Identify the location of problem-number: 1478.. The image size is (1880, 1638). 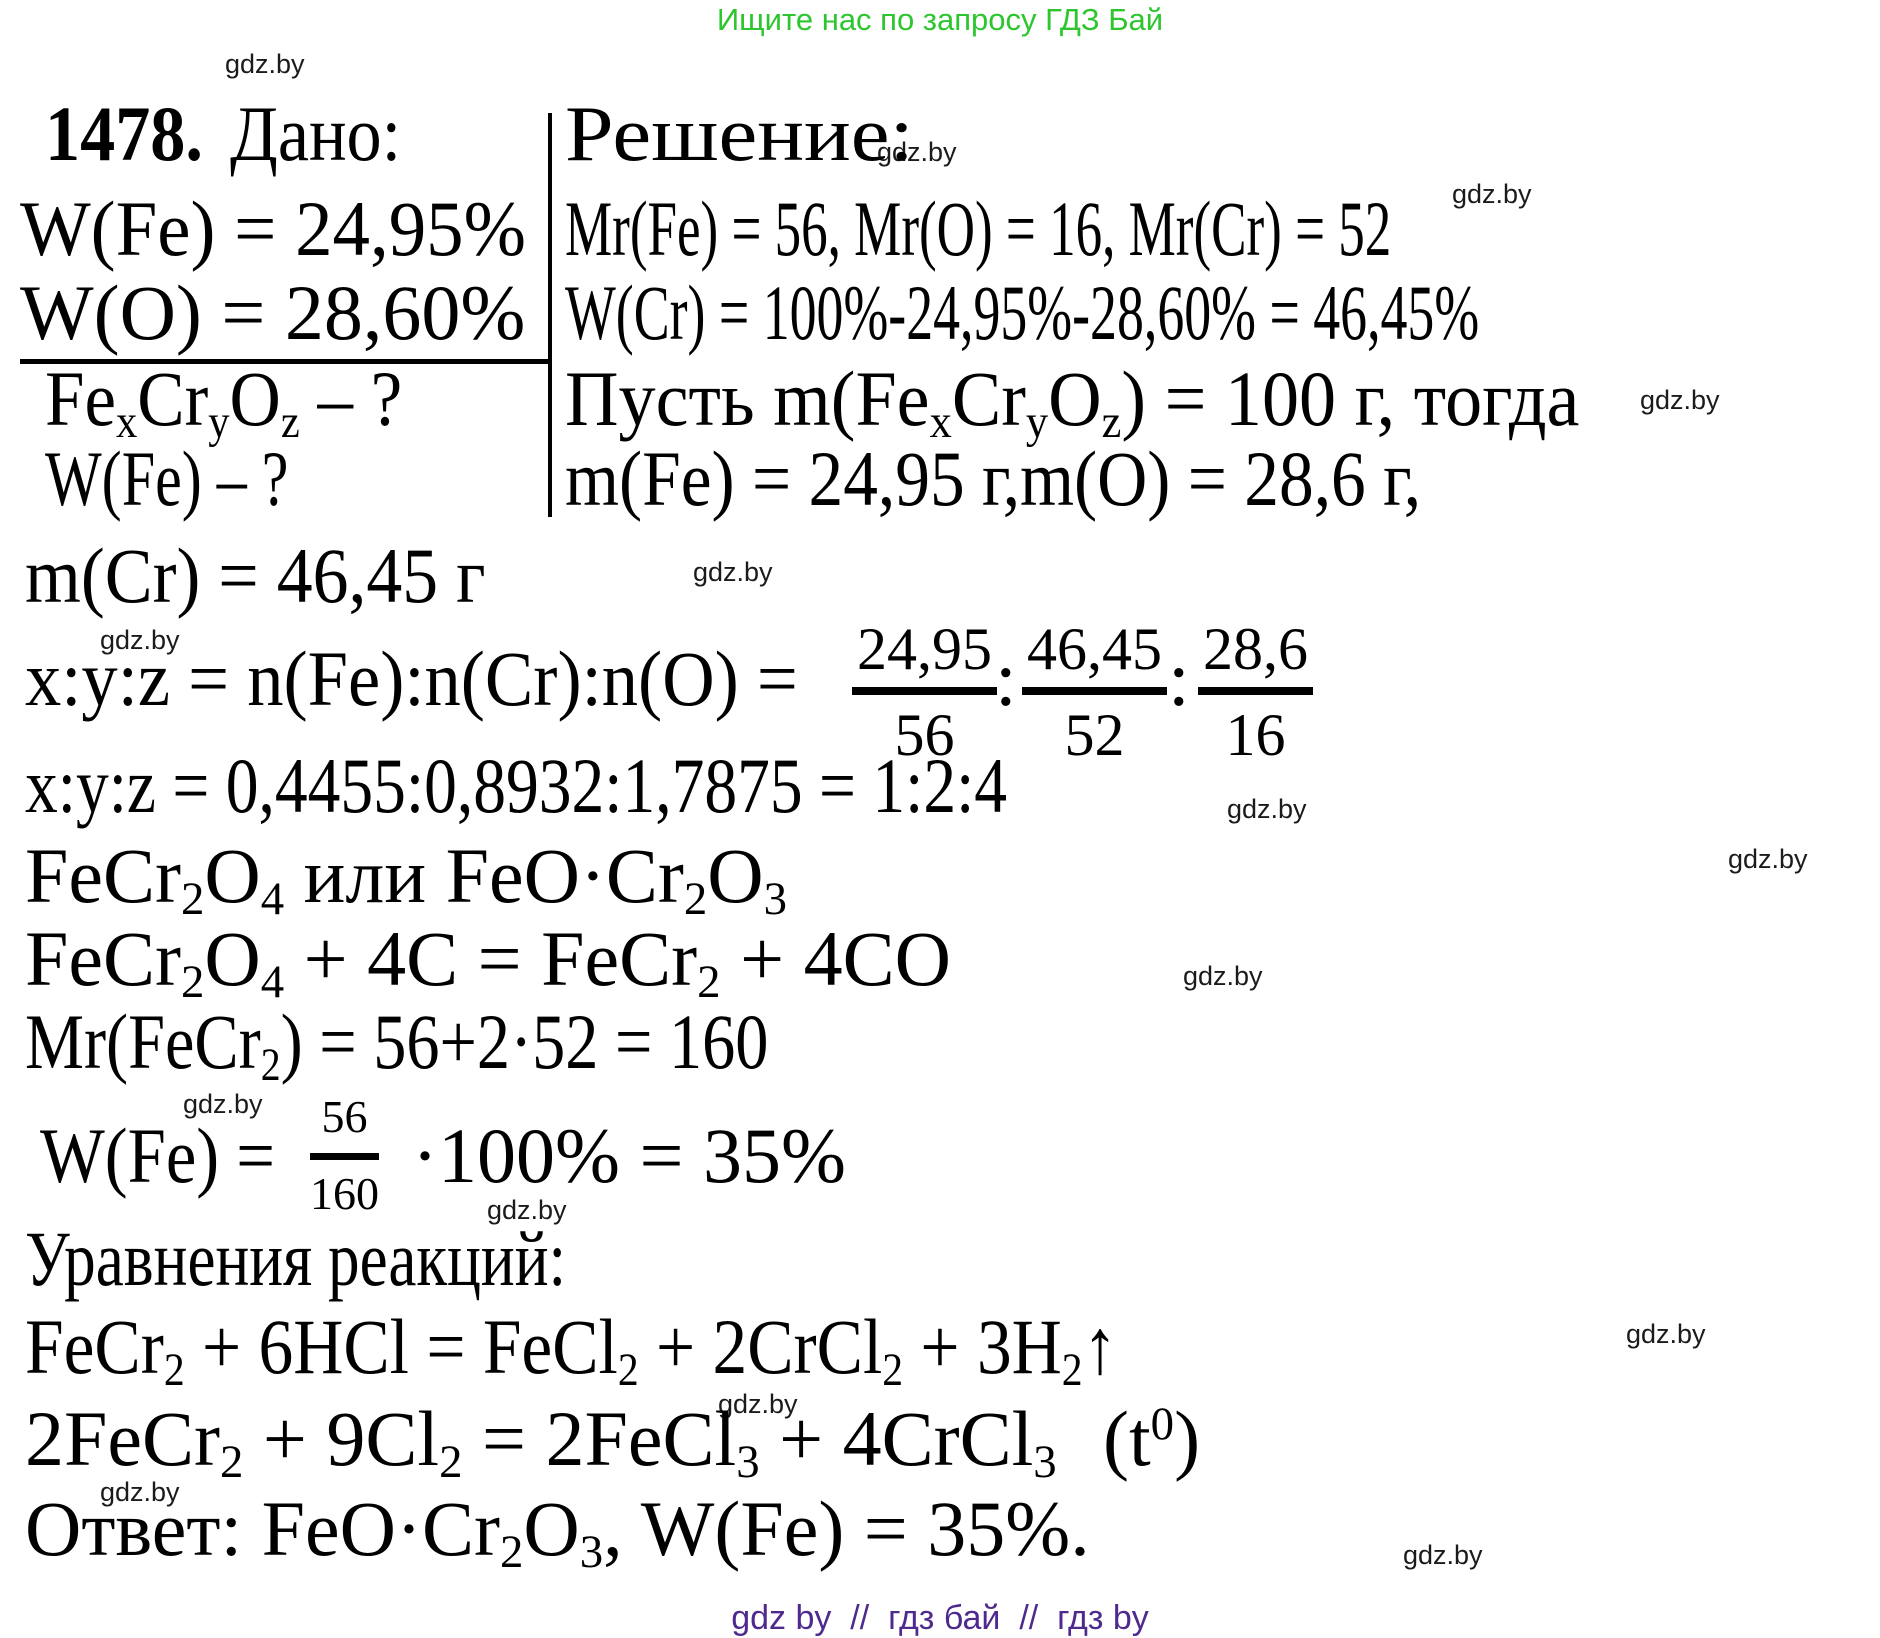
(124, 133).